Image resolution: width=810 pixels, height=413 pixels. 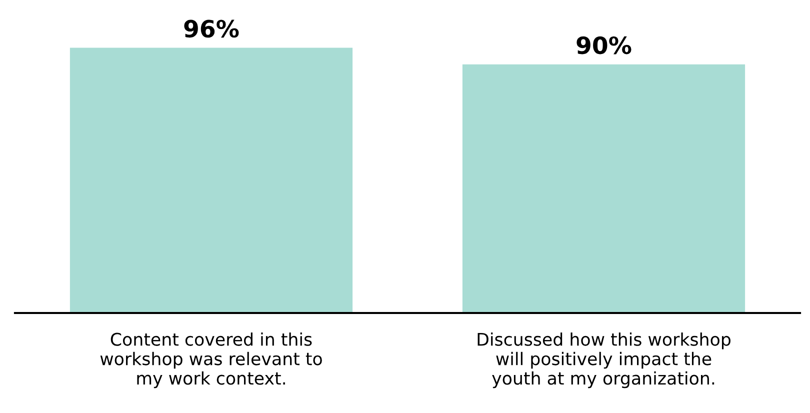 I want to click on x-tick-label: Content covered in this workshop was relevant to my work context., so click(x=211, y=360).